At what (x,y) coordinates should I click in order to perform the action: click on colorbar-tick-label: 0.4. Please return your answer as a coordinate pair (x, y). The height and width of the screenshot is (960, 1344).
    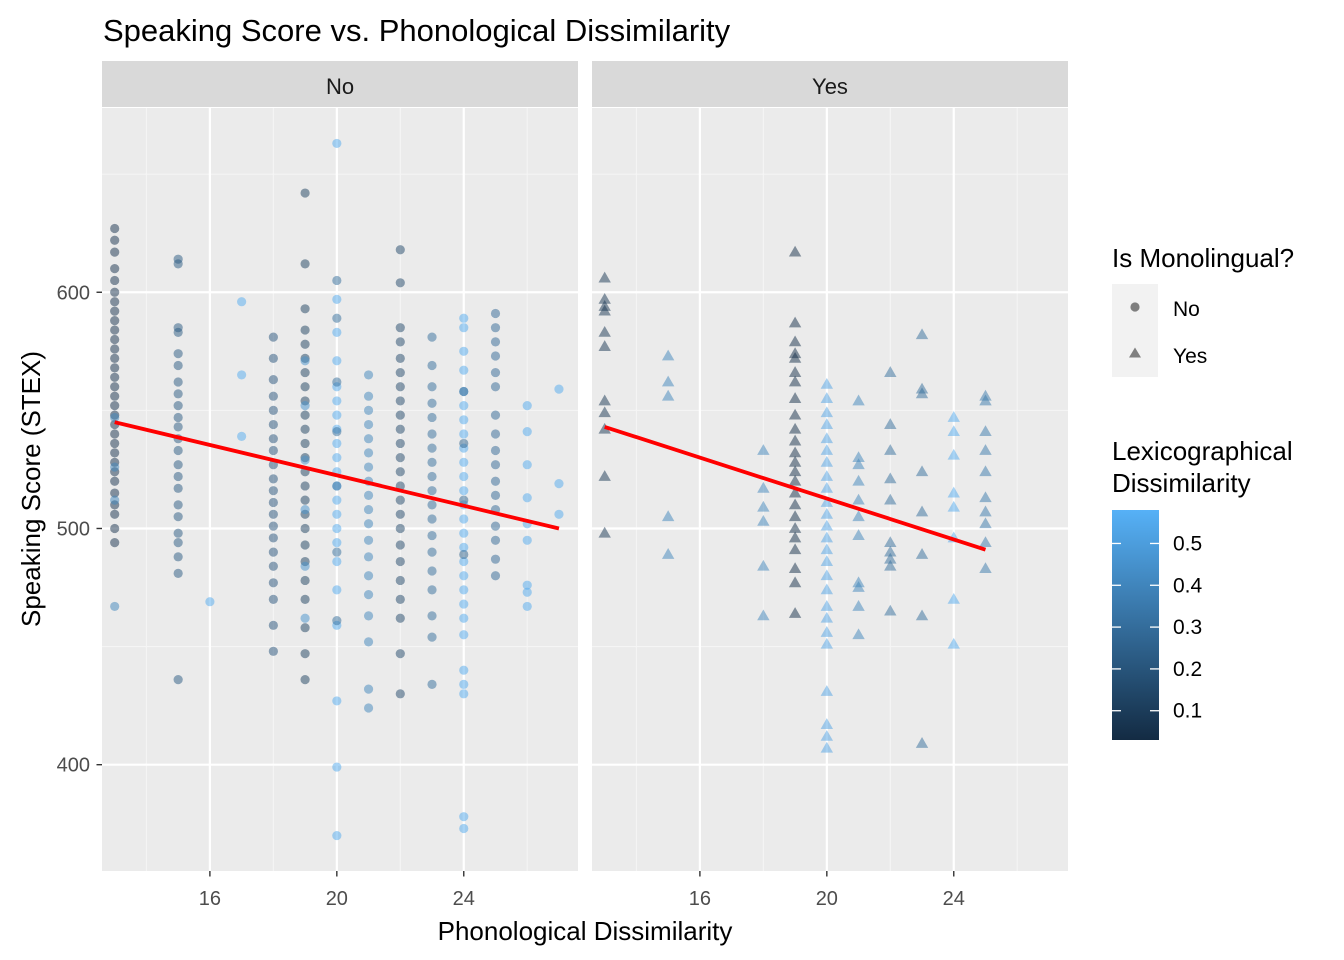
    Looking at the image, I should click on (1188, 585).